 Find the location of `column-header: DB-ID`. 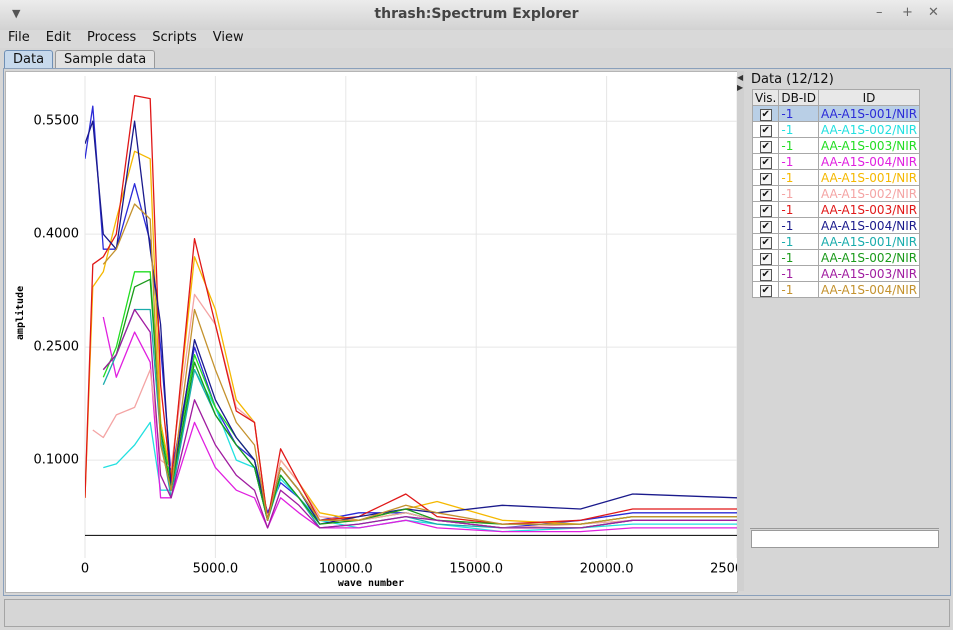

column-header: DB-ID is located at coordinates (798, 97).